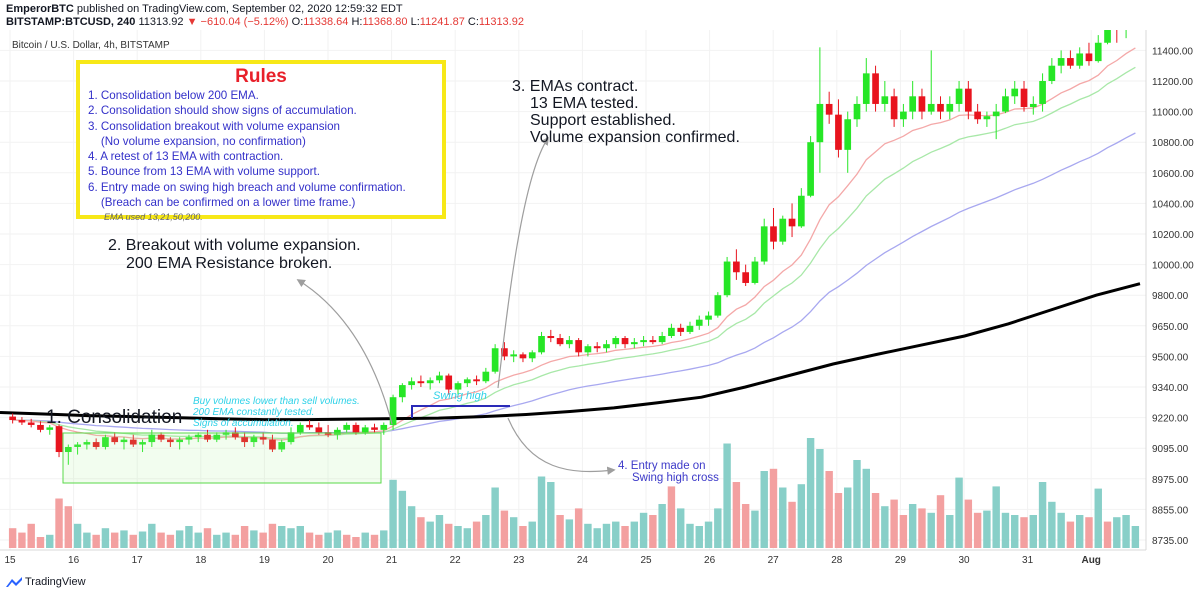 The width and height of the screenshot is (1200, 595). Describe the element at coordinates (192, 22) in the screenshot. I see `down-arrow-icon: ▼` at that location.